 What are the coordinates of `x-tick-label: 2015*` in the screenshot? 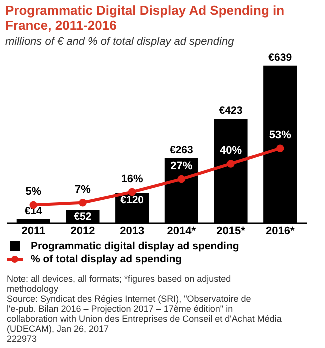 It's located at (231, 232).